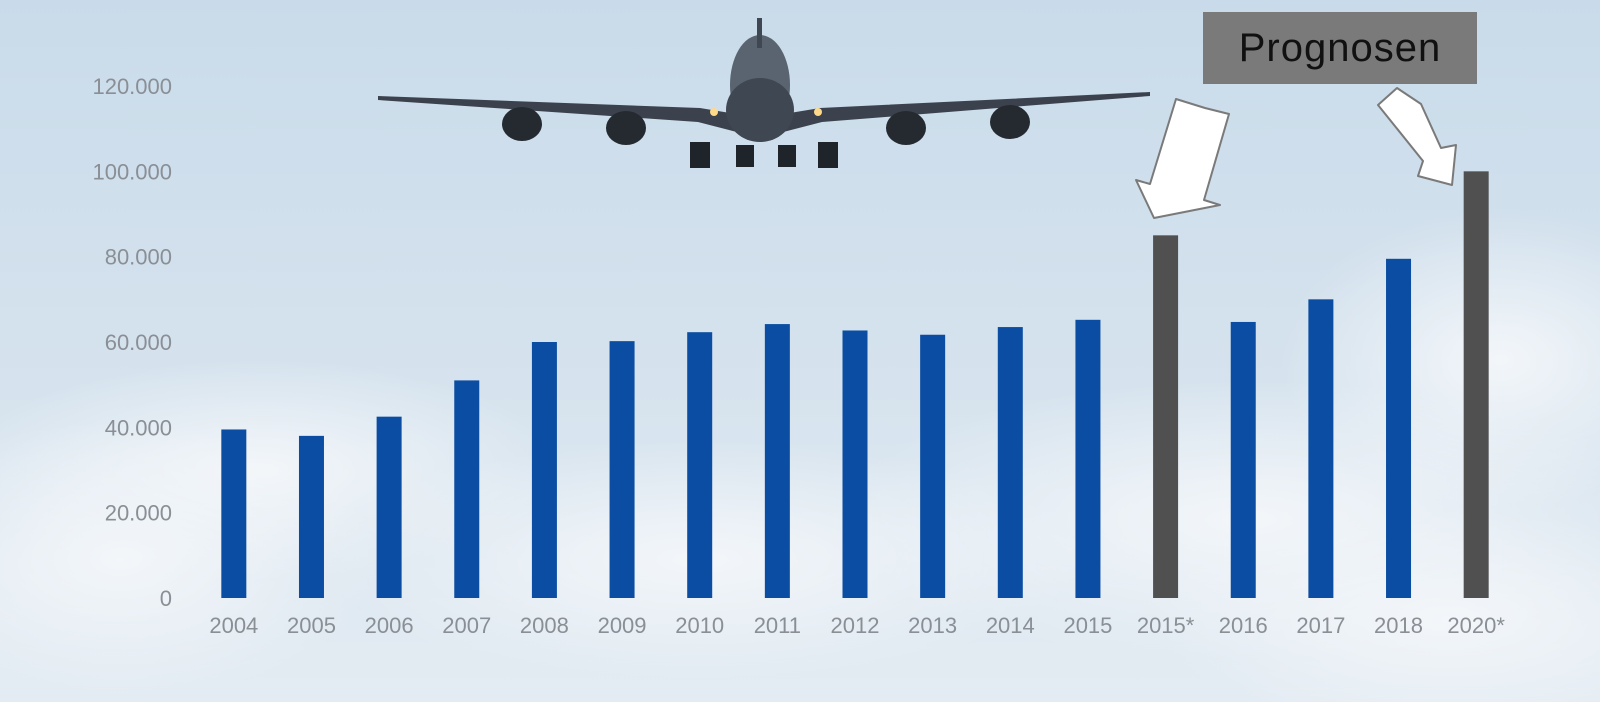 Image resolution: width=1600 pixels, height=702 pixels. What do you see at coordinates (166, 598) in the screenshot?
I see `y-tick-label: 0` at bounding box center [166, 598].